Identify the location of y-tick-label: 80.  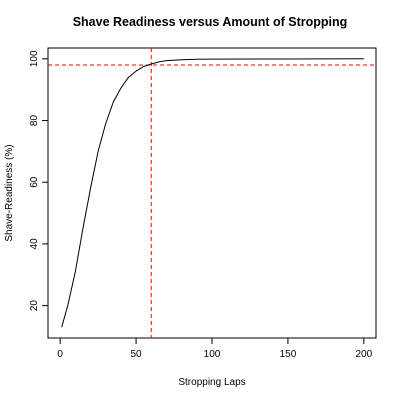
(34, 121).